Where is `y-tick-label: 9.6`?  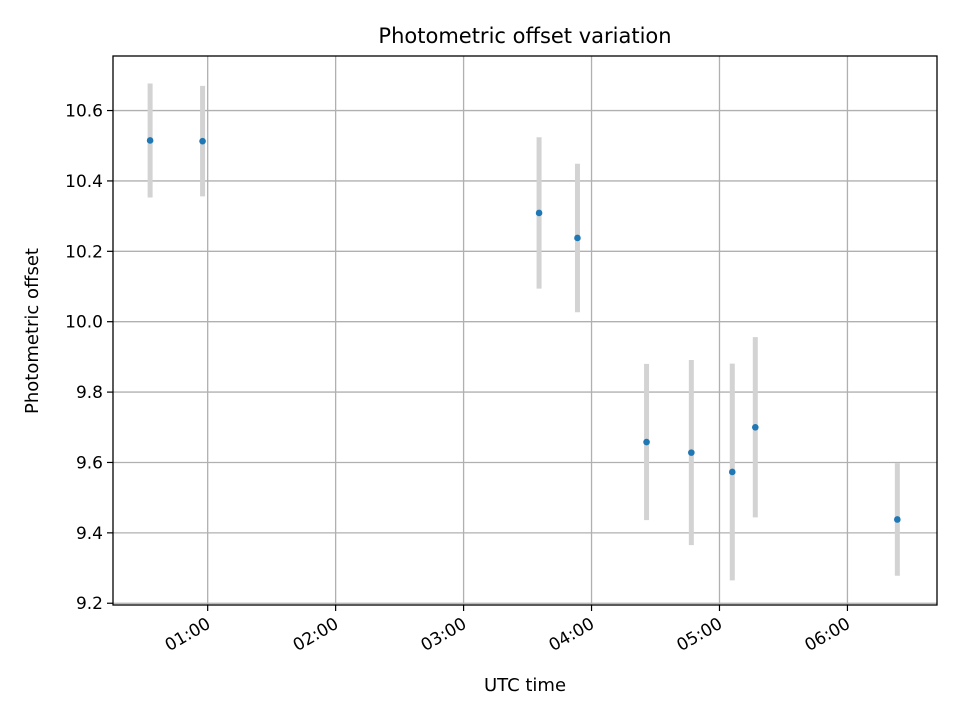
y-tick-label: 9.6 is located at coordinates (89, 463).